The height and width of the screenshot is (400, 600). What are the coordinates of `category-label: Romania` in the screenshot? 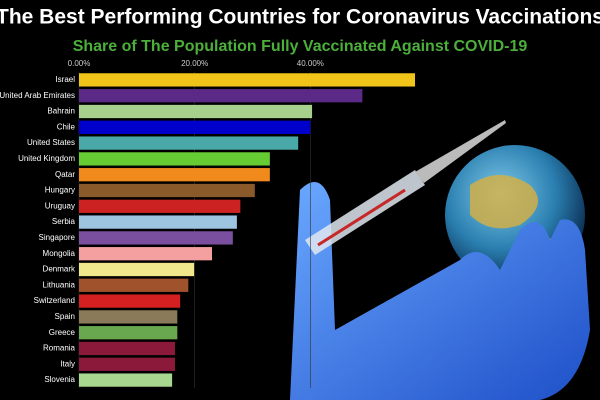 It's located at (59, 348).